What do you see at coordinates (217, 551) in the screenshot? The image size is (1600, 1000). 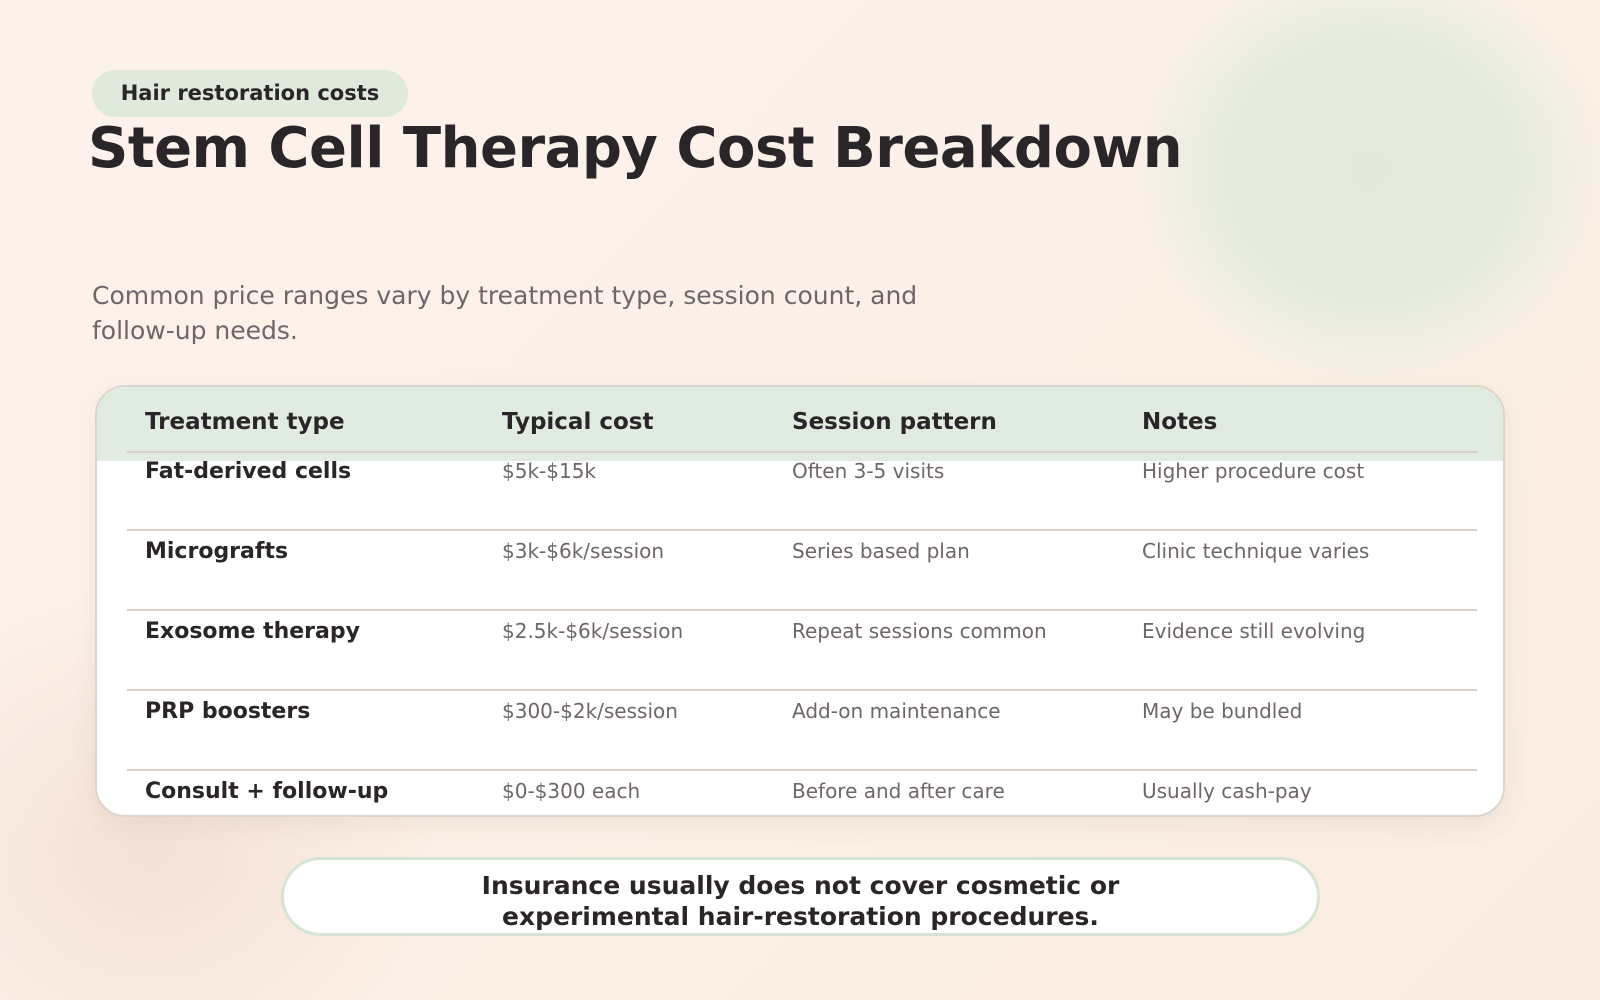 I see `row-label: Micrografts` at bounding box center [217, 551].